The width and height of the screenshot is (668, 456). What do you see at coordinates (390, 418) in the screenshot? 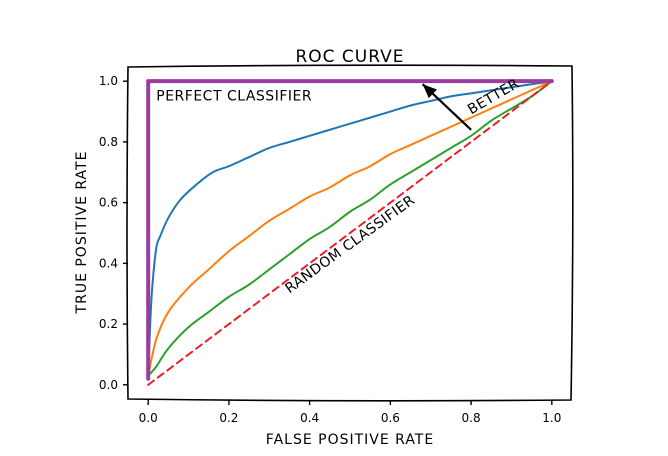
I see `x-tick-label: 0.6` at bounding box center [390, 418].